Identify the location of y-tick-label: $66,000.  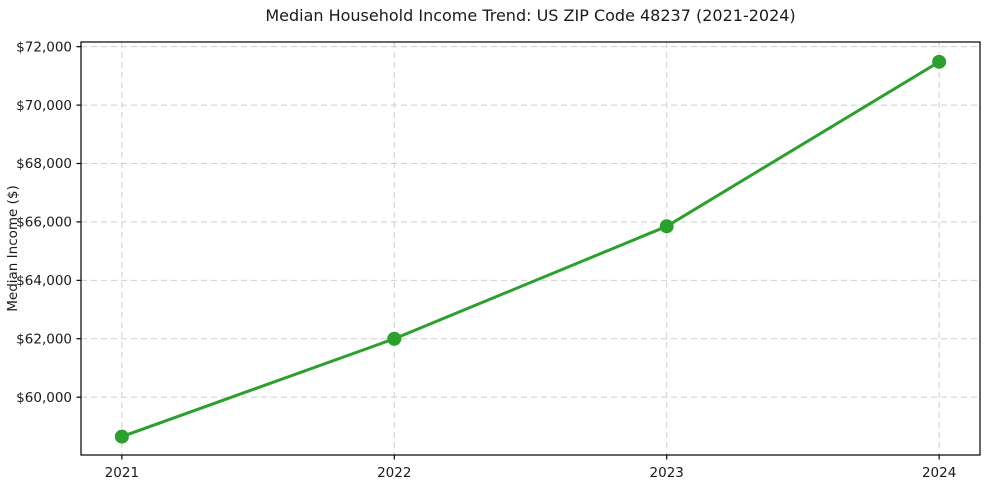
(44, 223).